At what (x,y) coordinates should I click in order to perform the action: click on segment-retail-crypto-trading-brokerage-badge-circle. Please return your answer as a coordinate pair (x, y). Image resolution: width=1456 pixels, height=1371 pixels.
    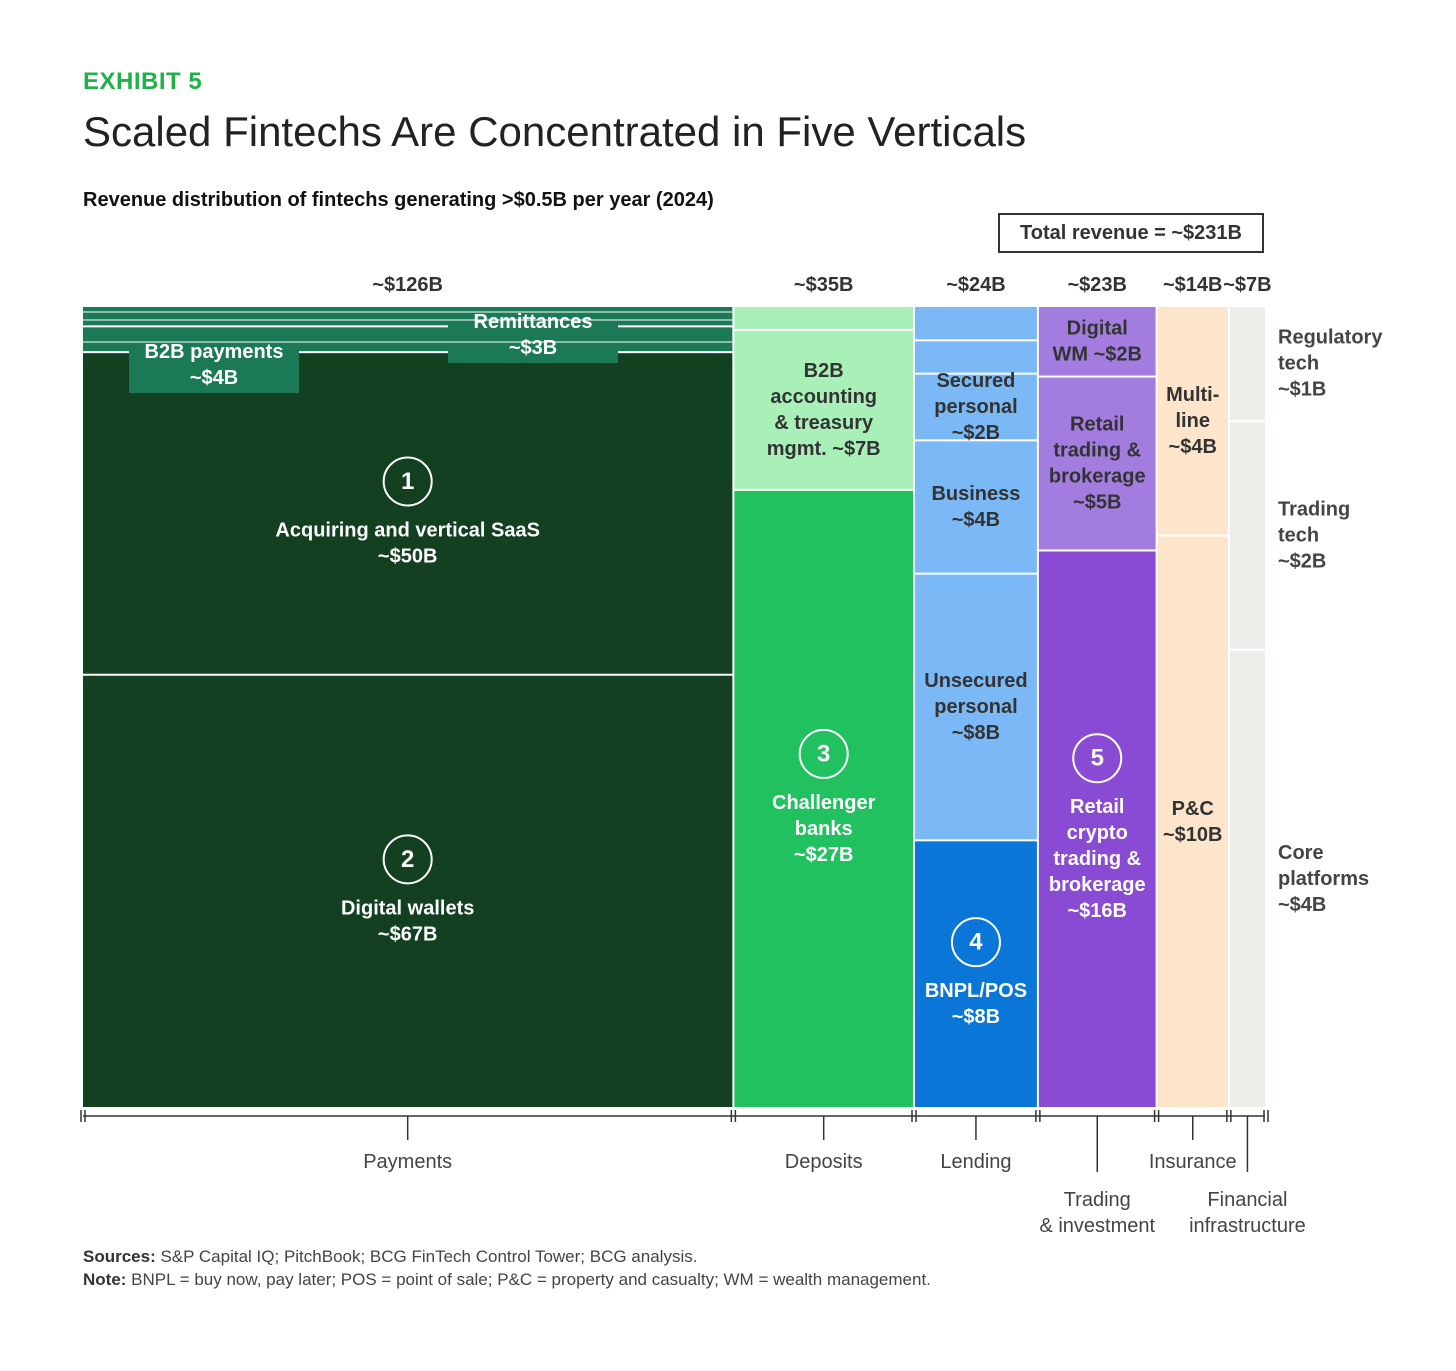
    Looking at the image, I should click on (1097, 758).